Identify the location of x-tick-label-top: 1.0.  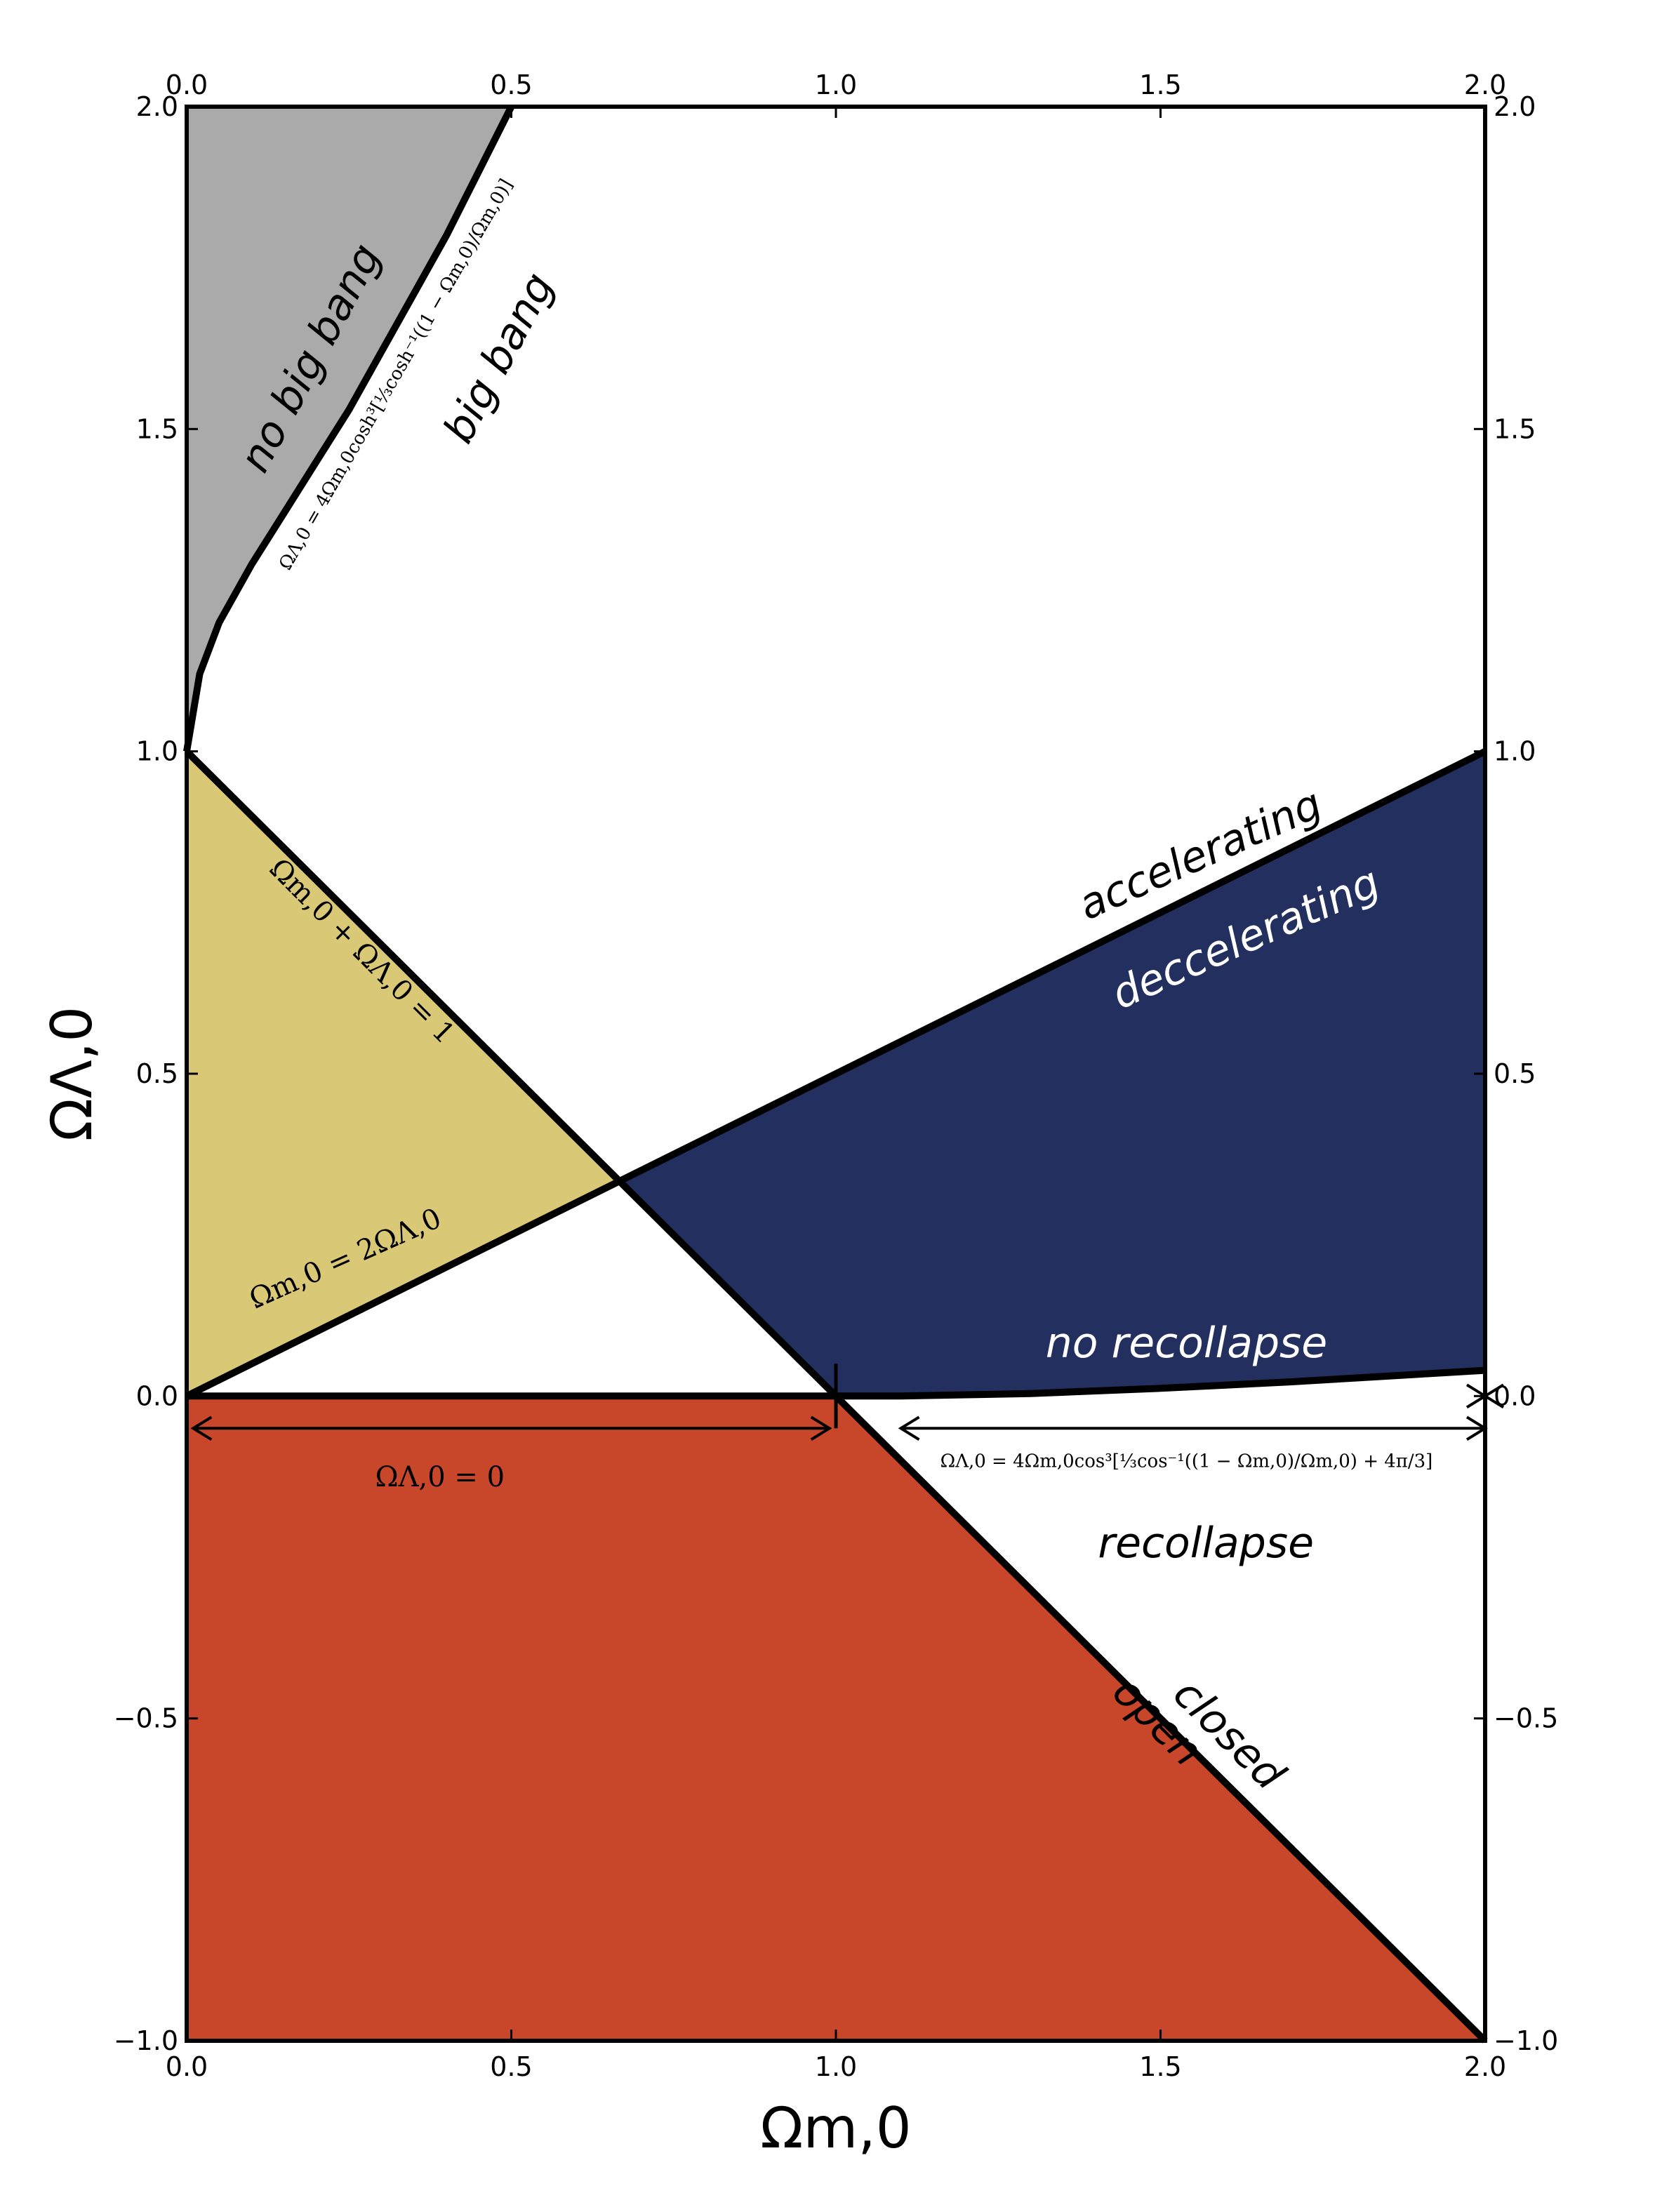
(836, 84).